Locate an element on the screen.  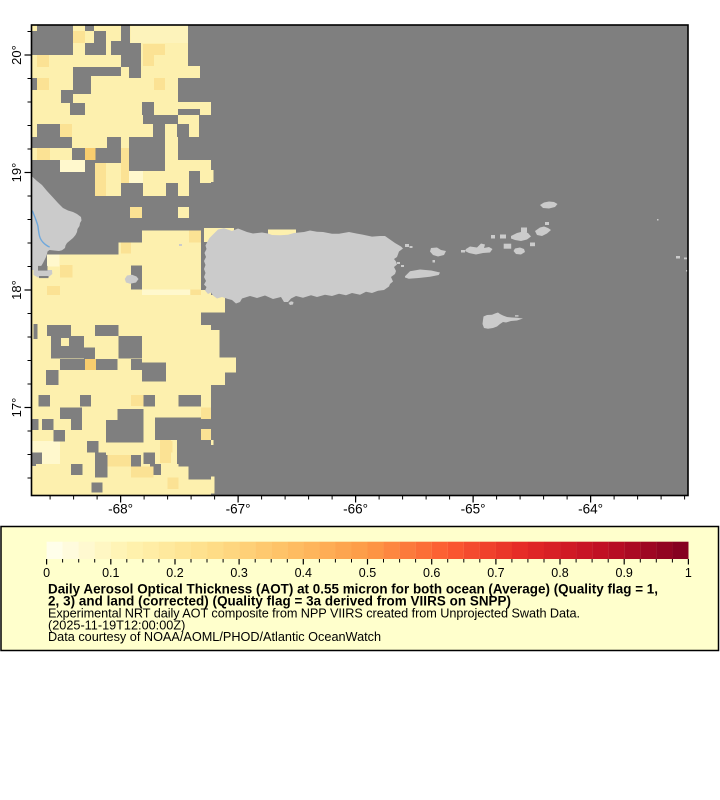
svg-text: -68° is located at coordinates (120, 509).